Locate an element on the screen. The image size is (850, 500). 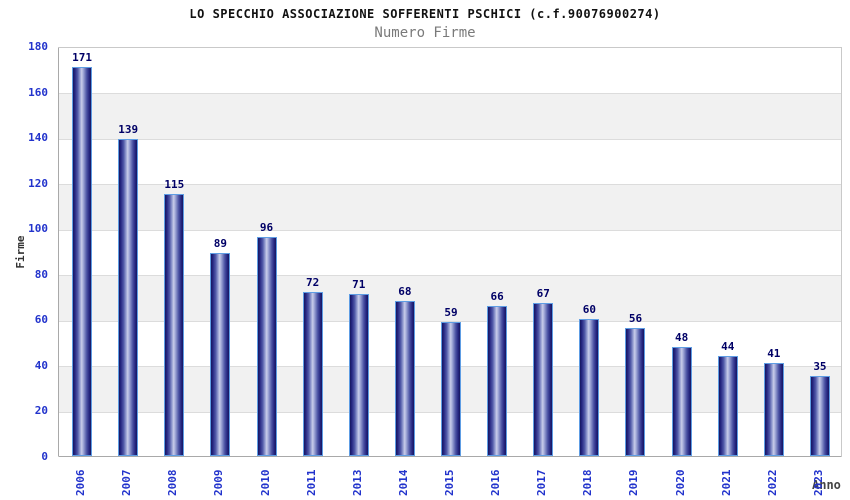
x-tick-label: 2010 is located at coordinates (265, 483).